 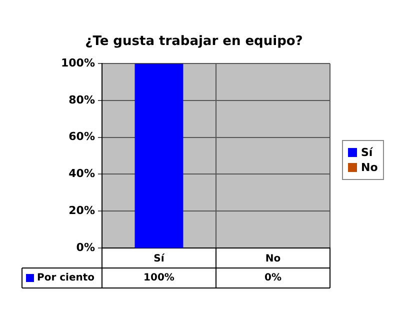 What do you see at coordinates (81, 137) in the screenshot?
I see `y-tick-label: 60%` at bounding box center [81, 137].